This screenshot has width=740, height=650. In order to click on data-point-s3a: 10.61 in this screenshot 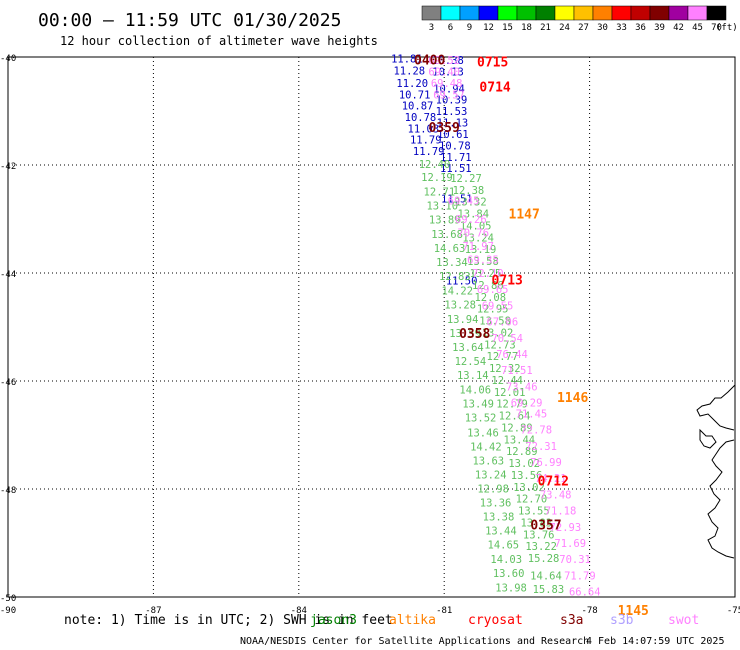, I will do `click(453, 135)`.